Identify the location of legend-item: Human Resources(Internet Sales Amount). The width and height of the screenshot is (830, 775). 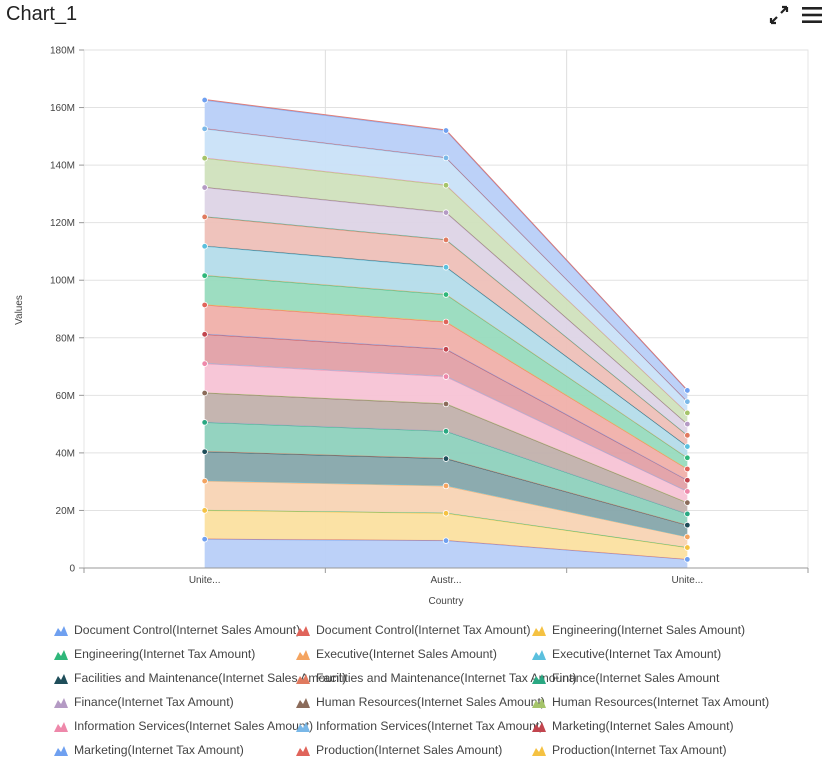
(420, 702).